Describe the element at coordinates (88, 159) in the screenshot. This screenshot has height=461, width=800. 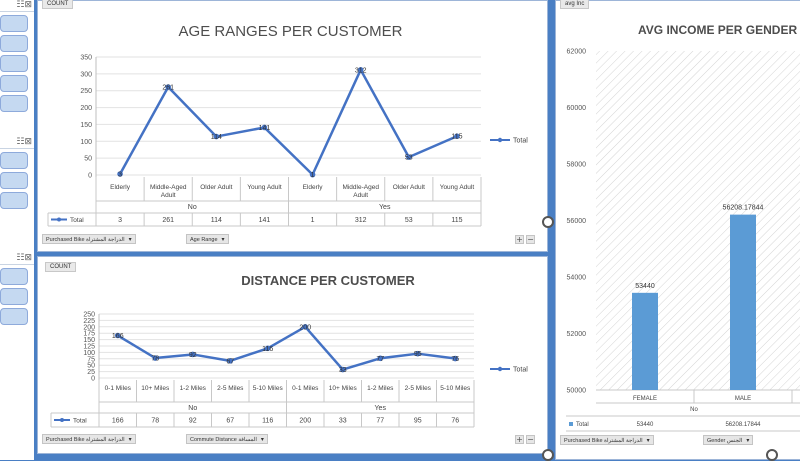
I see `y-tick-label: 50` at that location.